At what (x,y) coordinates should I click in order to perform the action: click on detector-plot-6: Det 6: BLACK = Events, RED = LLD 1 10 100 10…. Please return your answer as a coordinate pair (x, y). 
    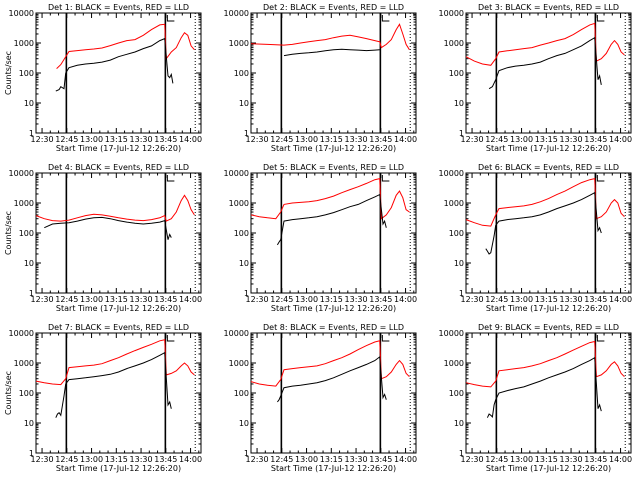
    Looking at the image, I should click on (536, 238).